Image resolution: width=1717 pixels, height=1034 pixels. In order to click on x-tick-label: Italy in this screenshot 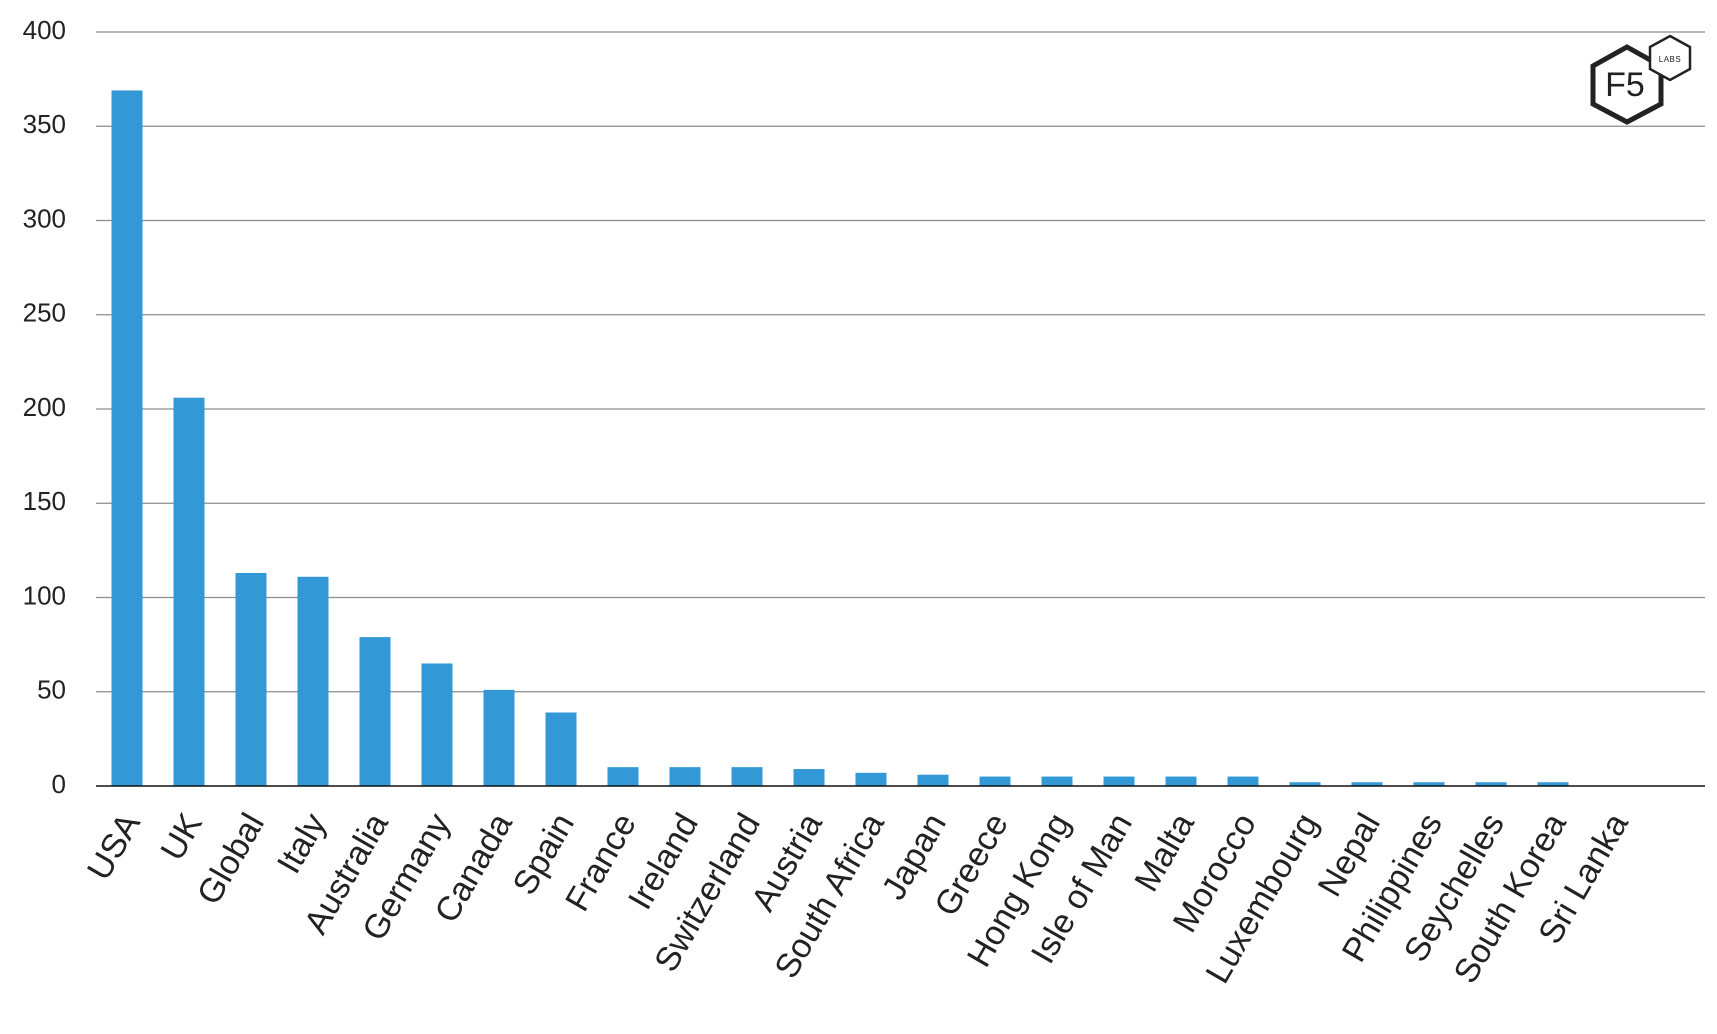, I will do `click(302, 843)`.